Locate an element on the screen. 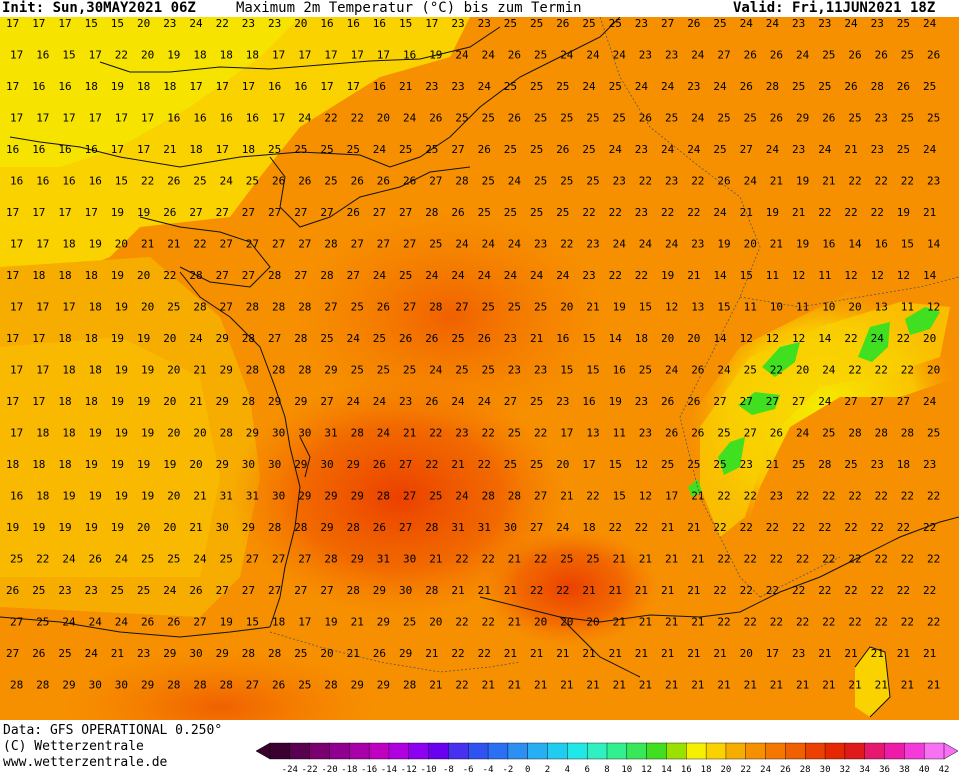 Image resolution: width=959 pixels, height=782 pixels. colorbar-tick-label: 42 is located at coordinates (944, 770).